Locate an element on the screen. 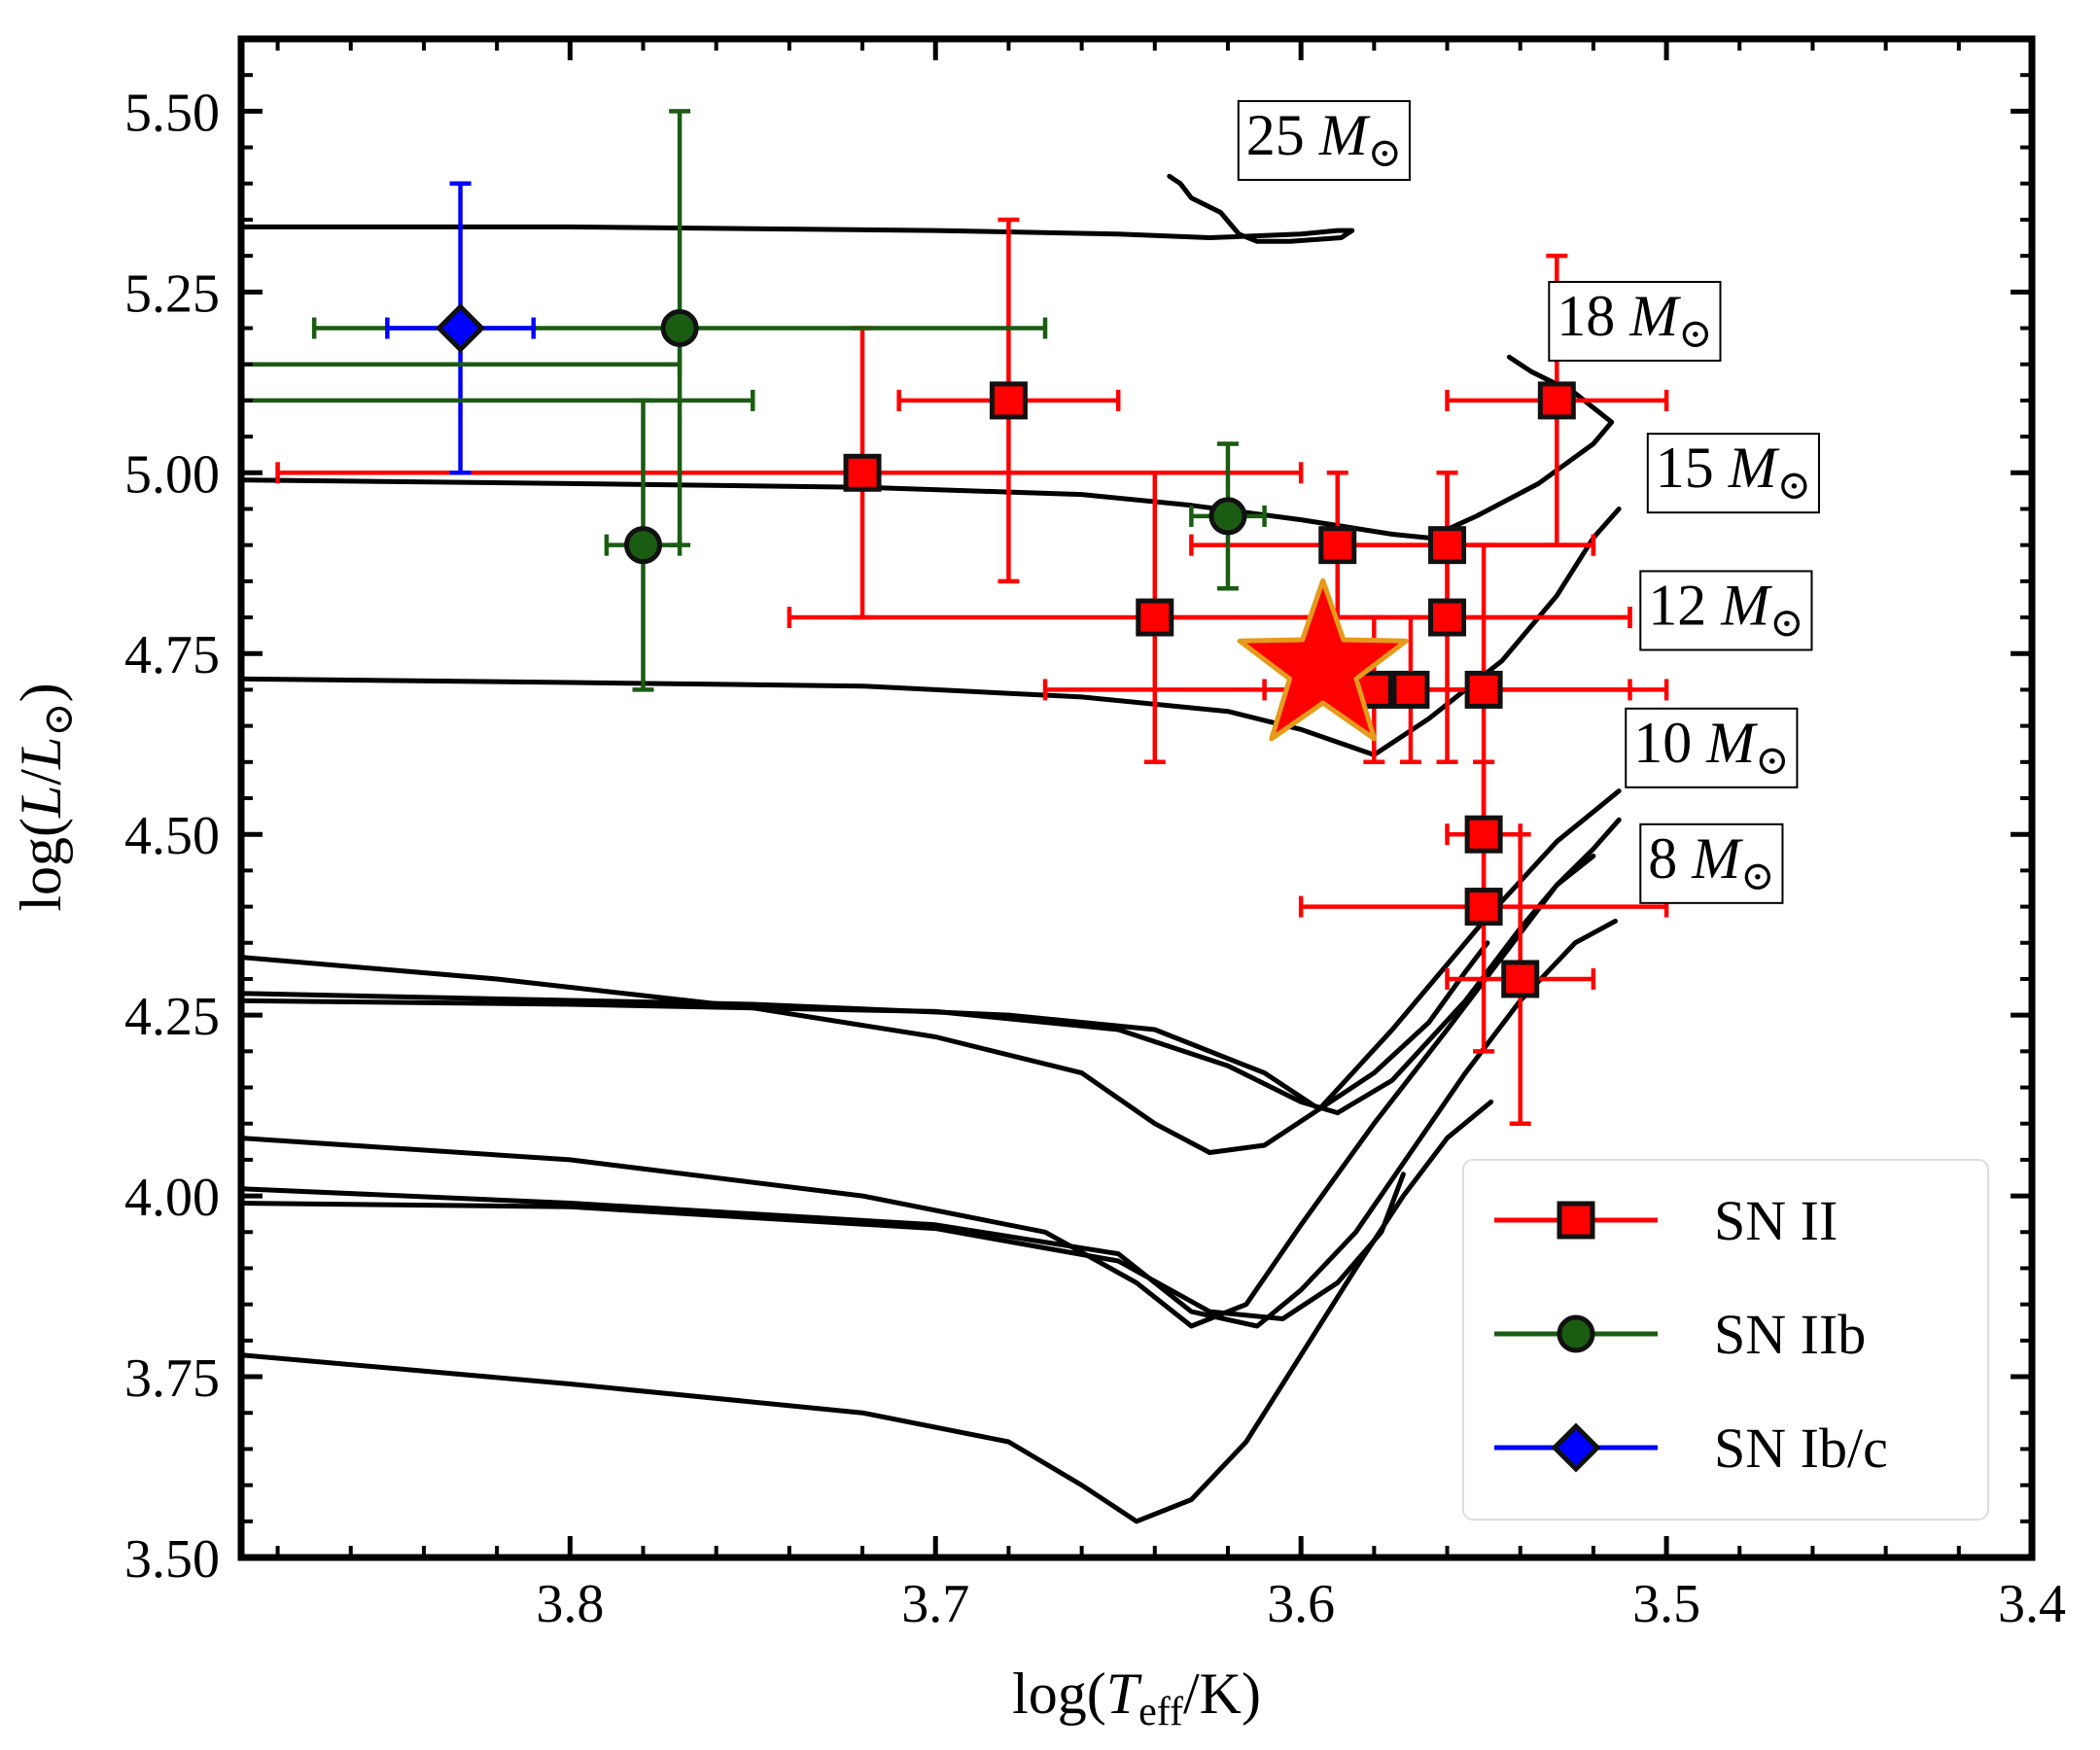 The height and width of the screenshot is (1750, 2100). track-label: 25 M⊙ is located at coordinates (1324, 141).